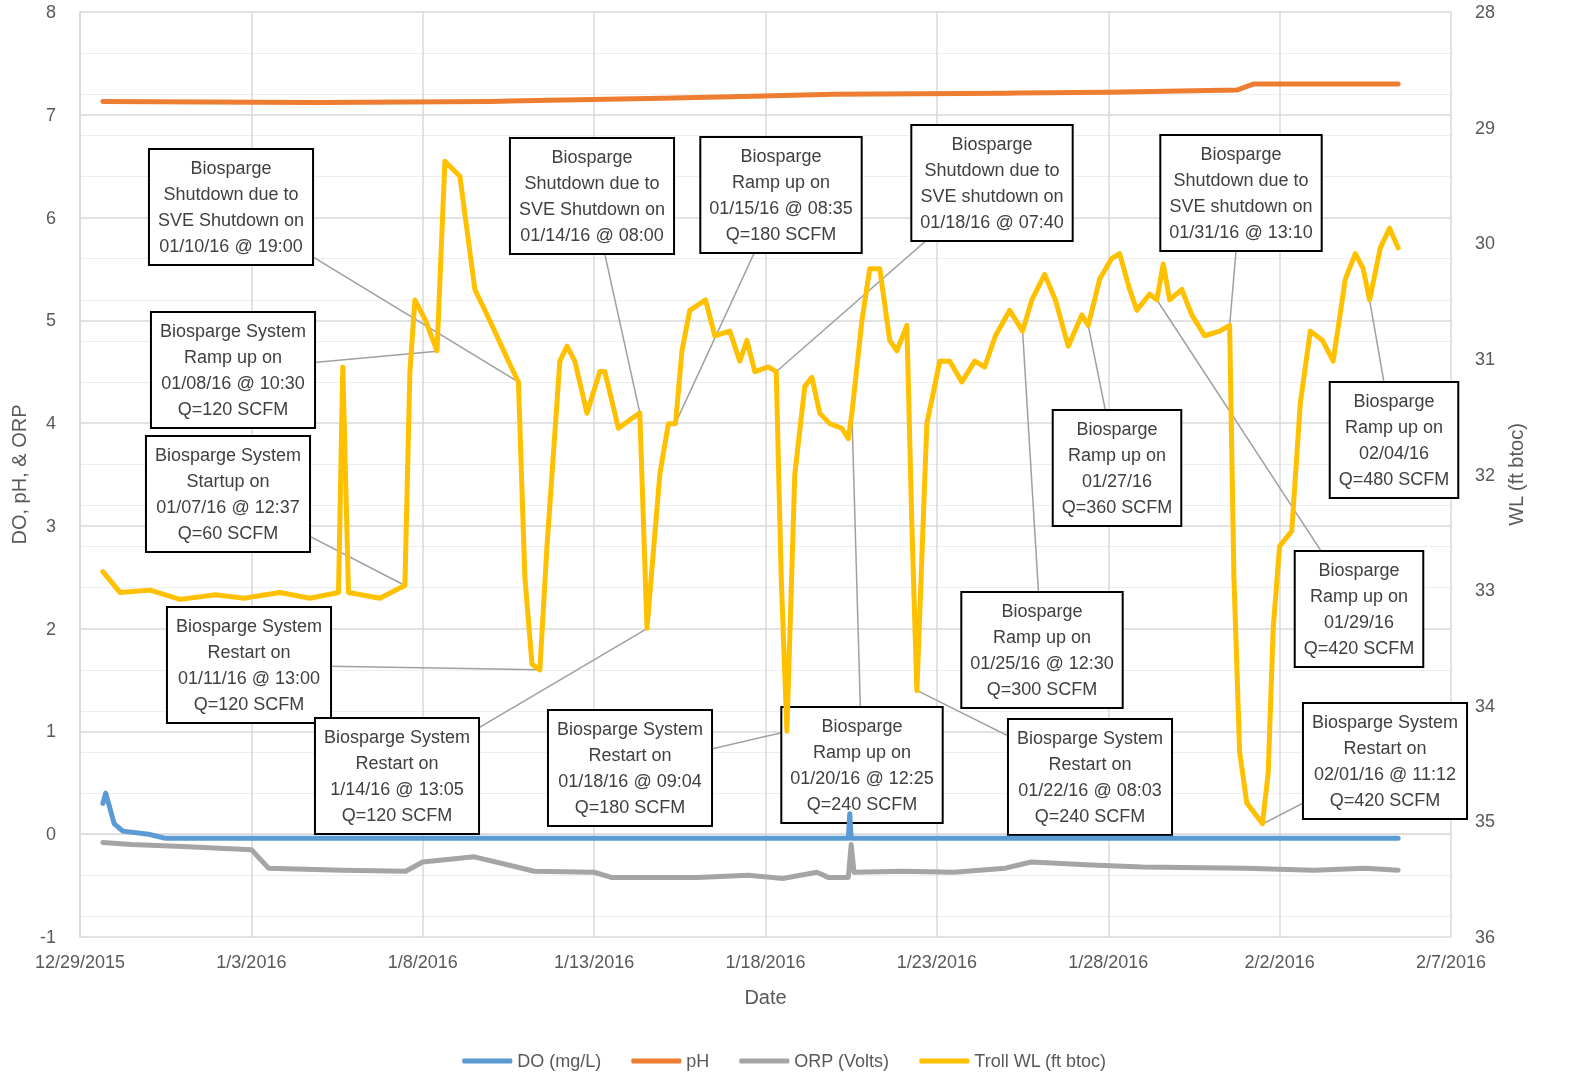  I want to click on y-tick-label: 3, so click(50, 525).